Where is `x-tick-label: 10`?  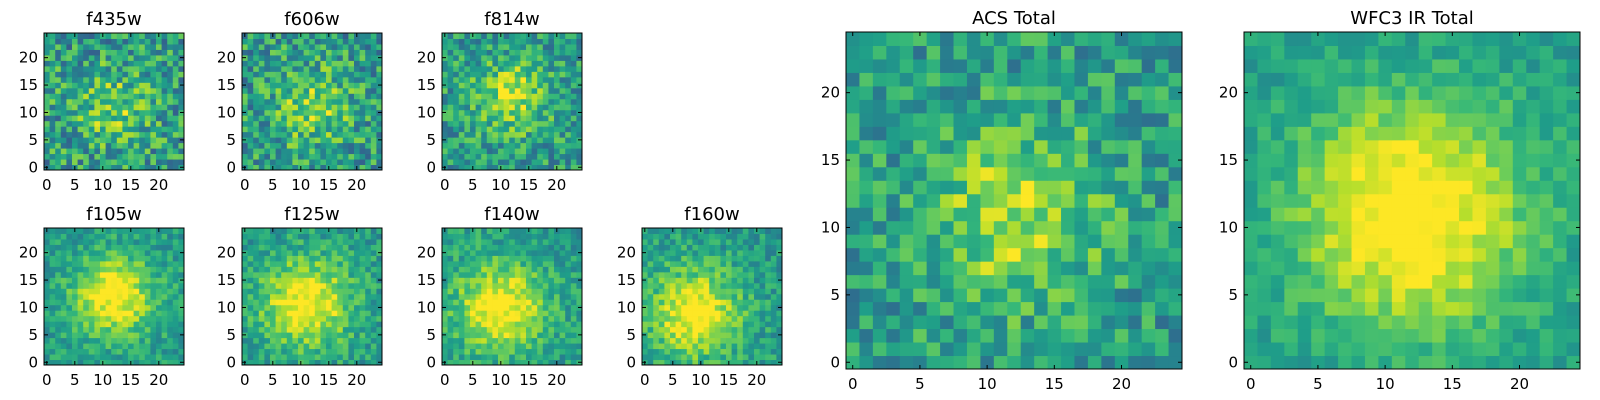
x-tick-label: 10 is located at coordinates (102, 185).